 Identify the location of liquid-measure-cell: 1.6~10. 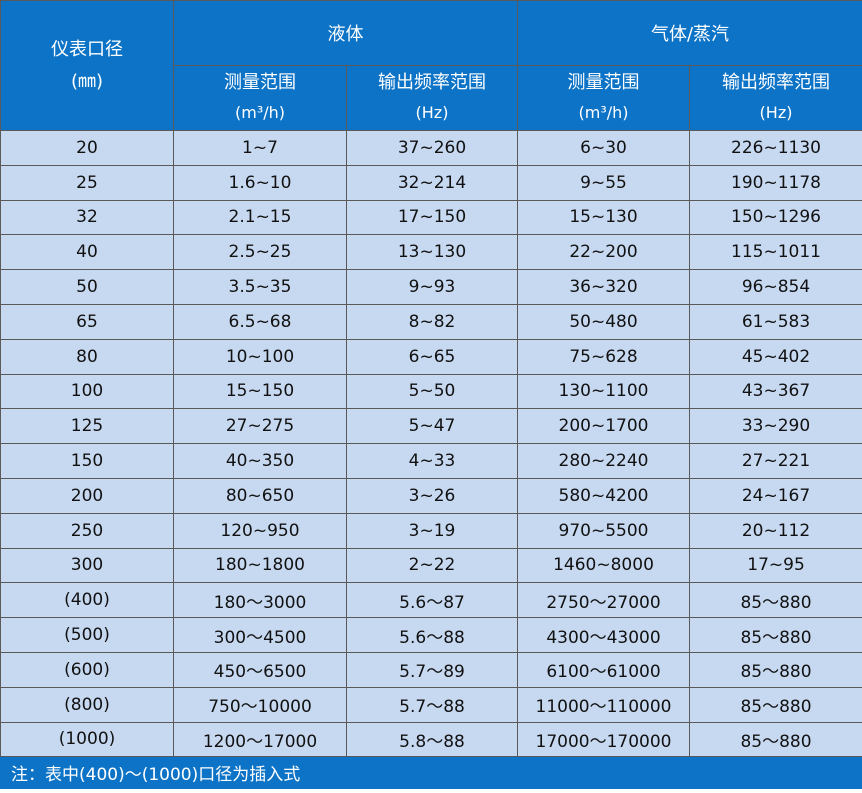
(260, 182).